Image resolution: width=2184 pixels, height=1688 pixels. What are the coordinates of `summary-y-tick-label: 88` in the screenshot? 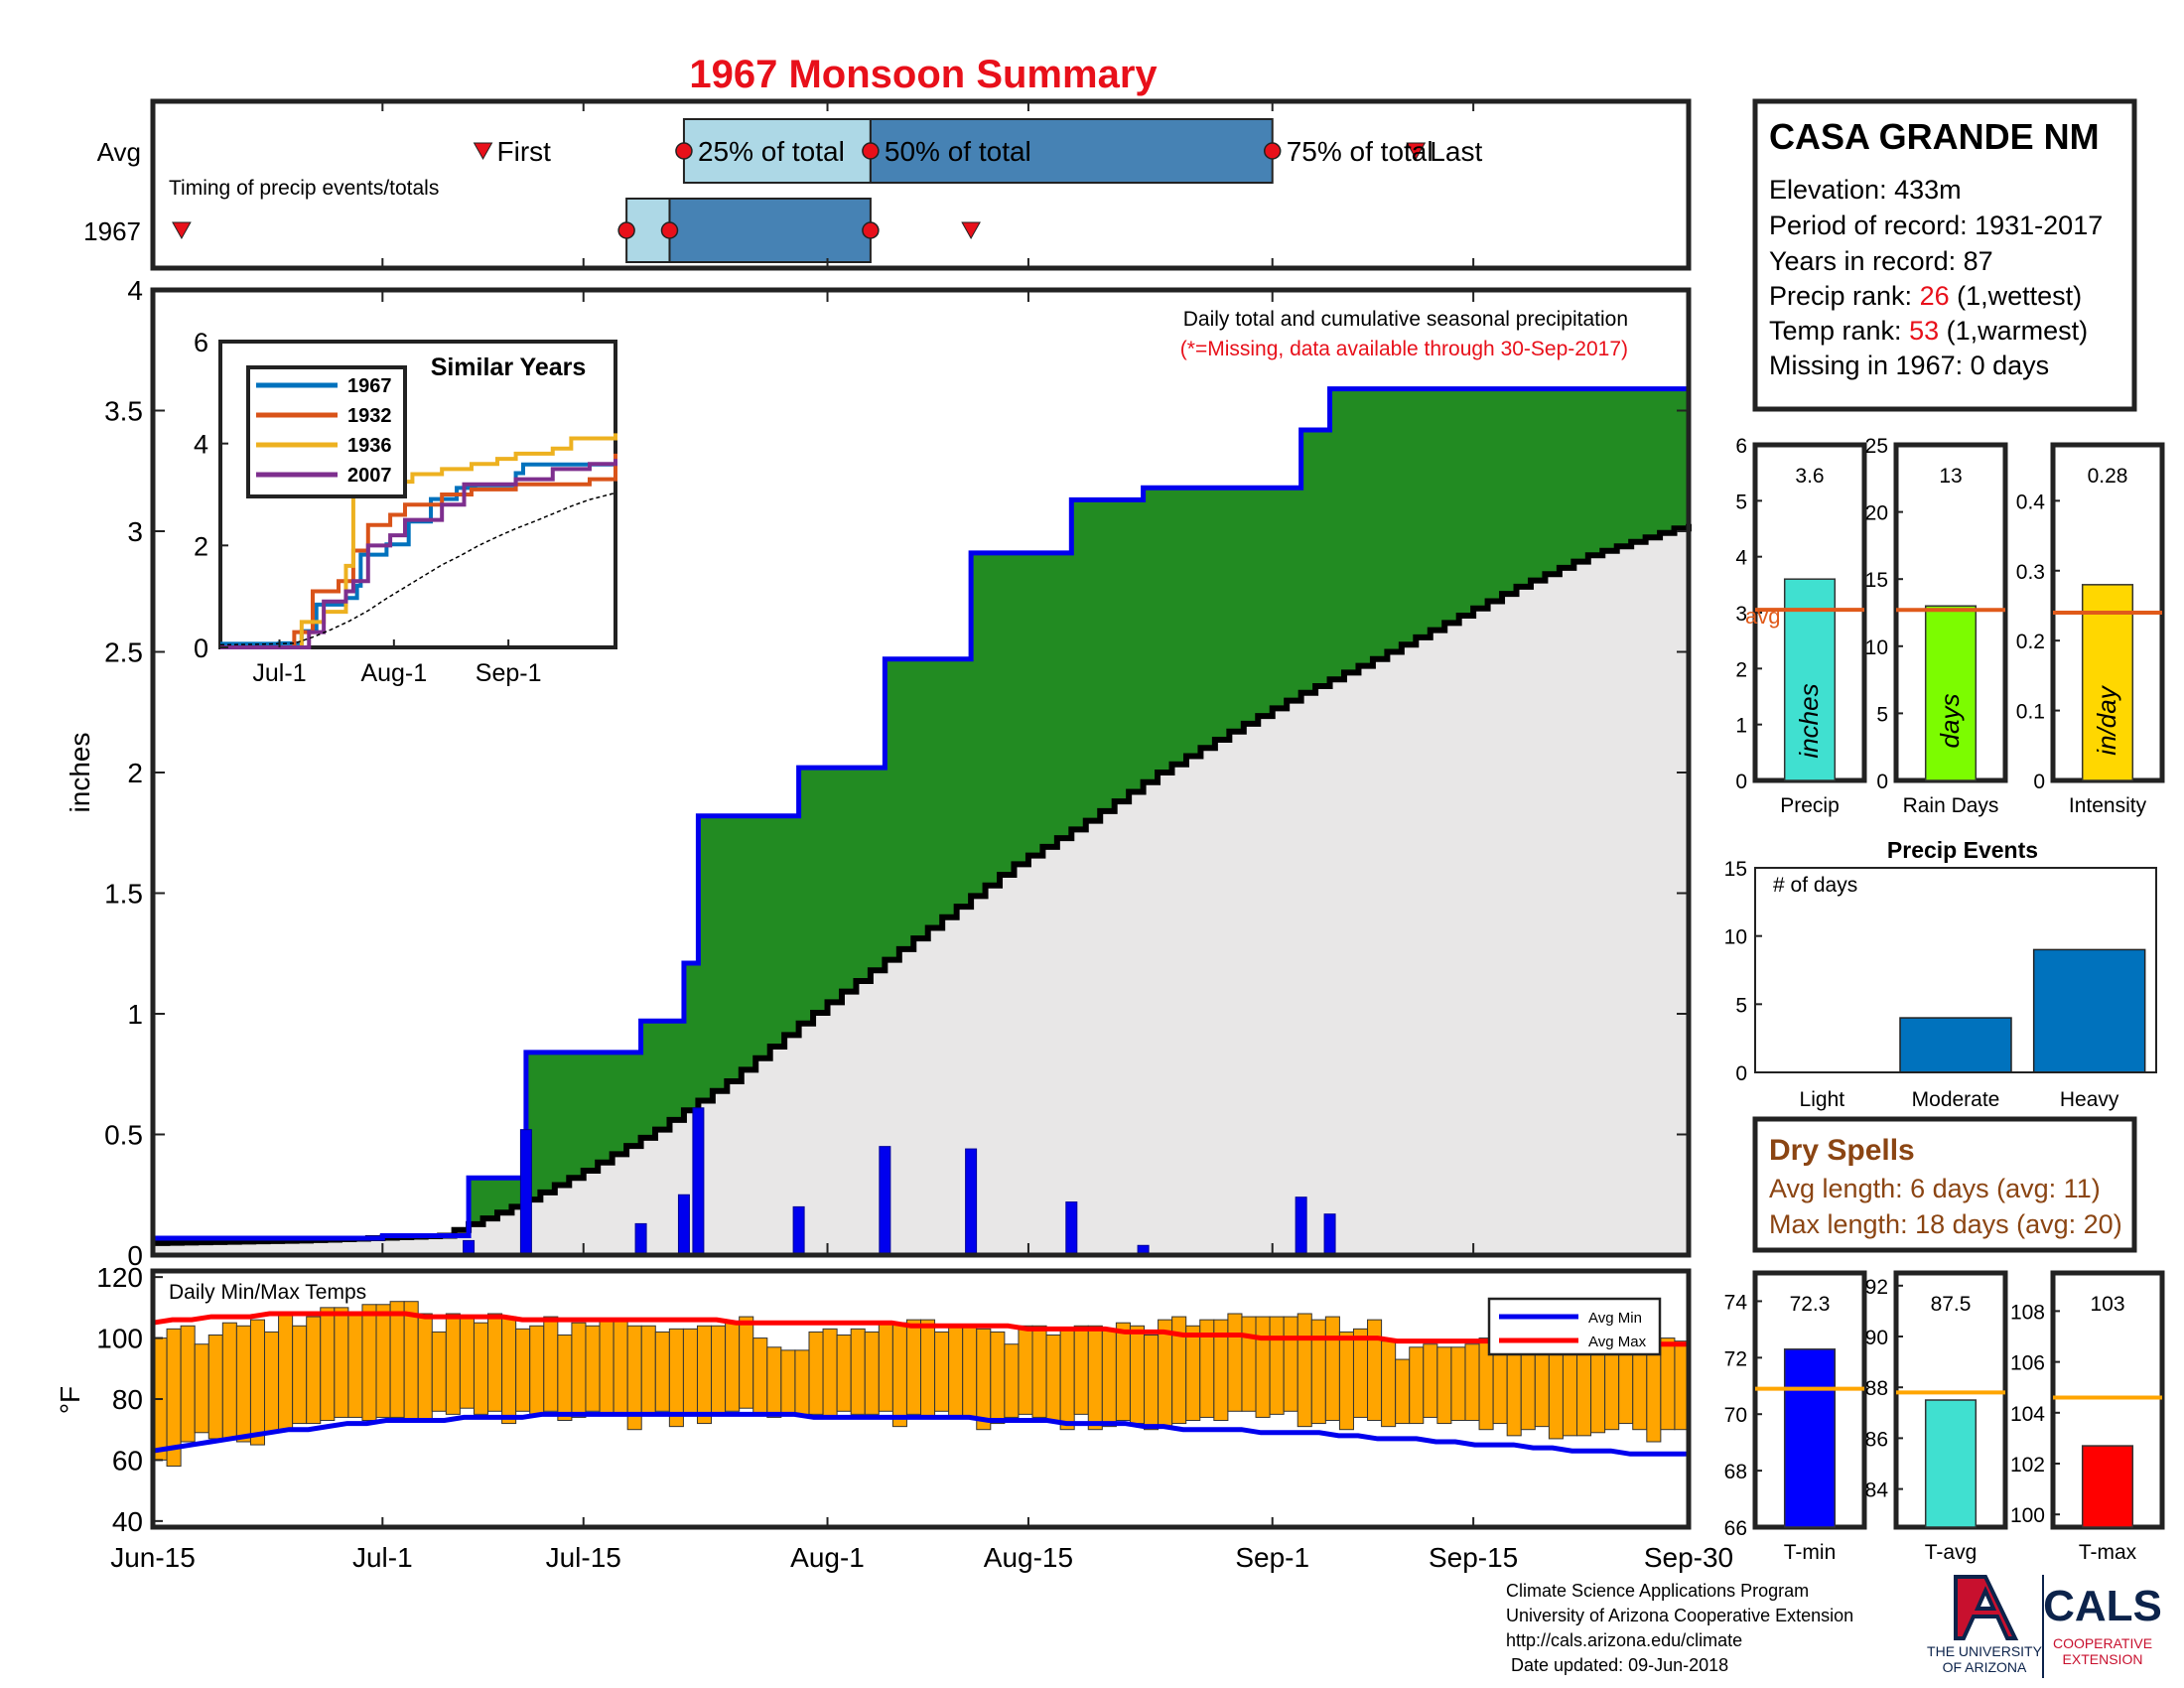 It's located at (1876, 1388).